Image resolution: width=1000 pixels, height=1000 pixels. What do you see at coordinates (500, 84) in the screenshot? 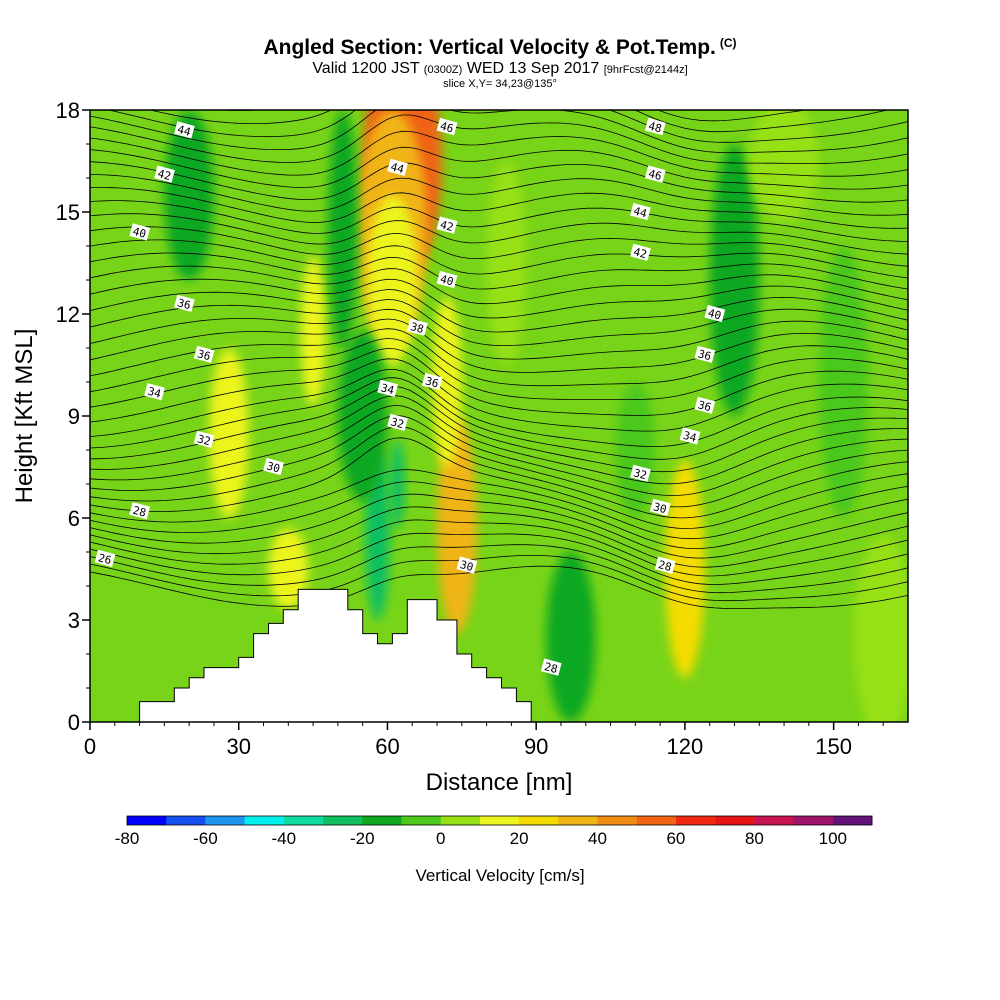
I see `slice-info: slice X,Y= 34,23@135°` at bounding box center [500, 84].